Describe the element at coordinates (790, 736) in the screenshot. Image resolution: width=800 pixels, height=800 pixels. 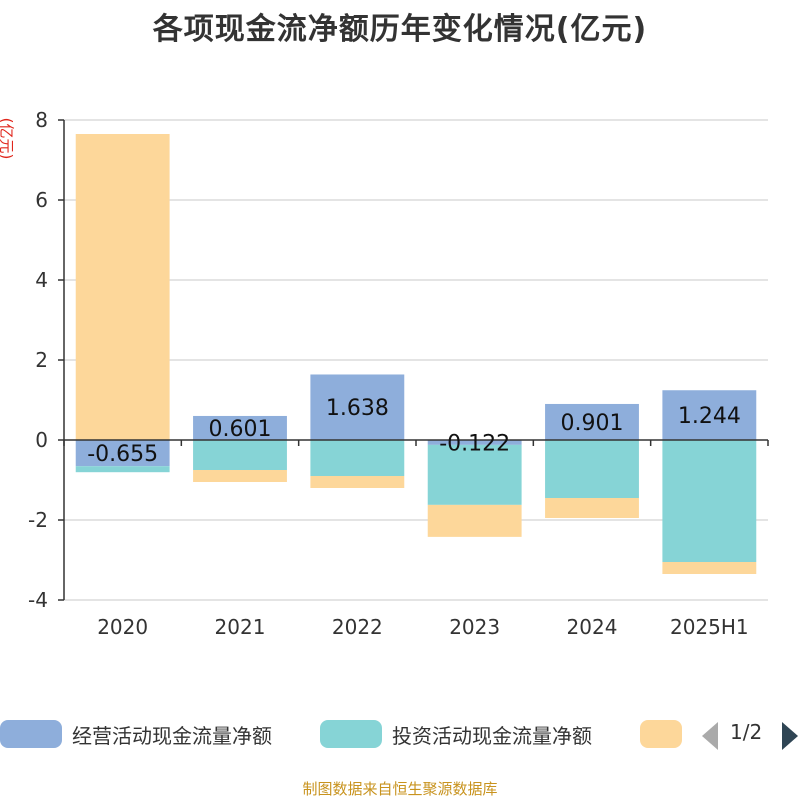
I see `legend-next-page-icon` at that location.